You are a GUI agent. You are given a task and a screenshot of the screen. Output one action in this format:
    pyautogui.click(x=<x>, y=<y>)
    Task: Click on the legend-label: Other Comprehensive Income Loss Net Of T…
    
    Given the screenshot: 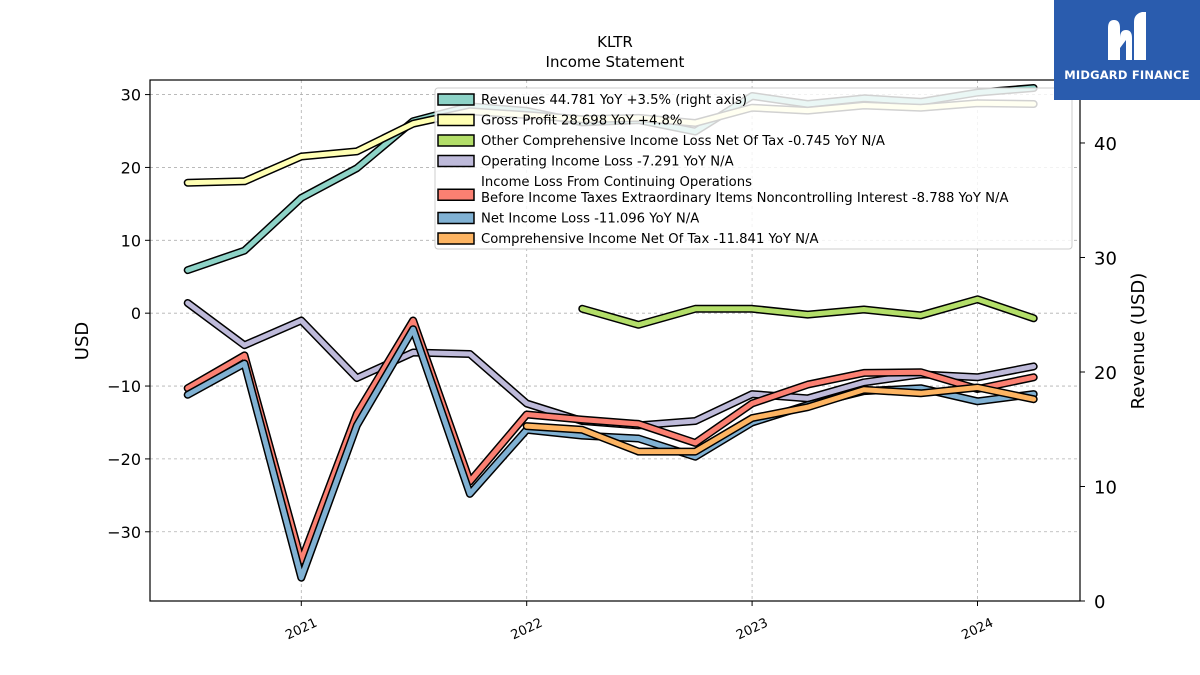 What is the action you would take?
    pyautogui.click(x=683, y=141)
    